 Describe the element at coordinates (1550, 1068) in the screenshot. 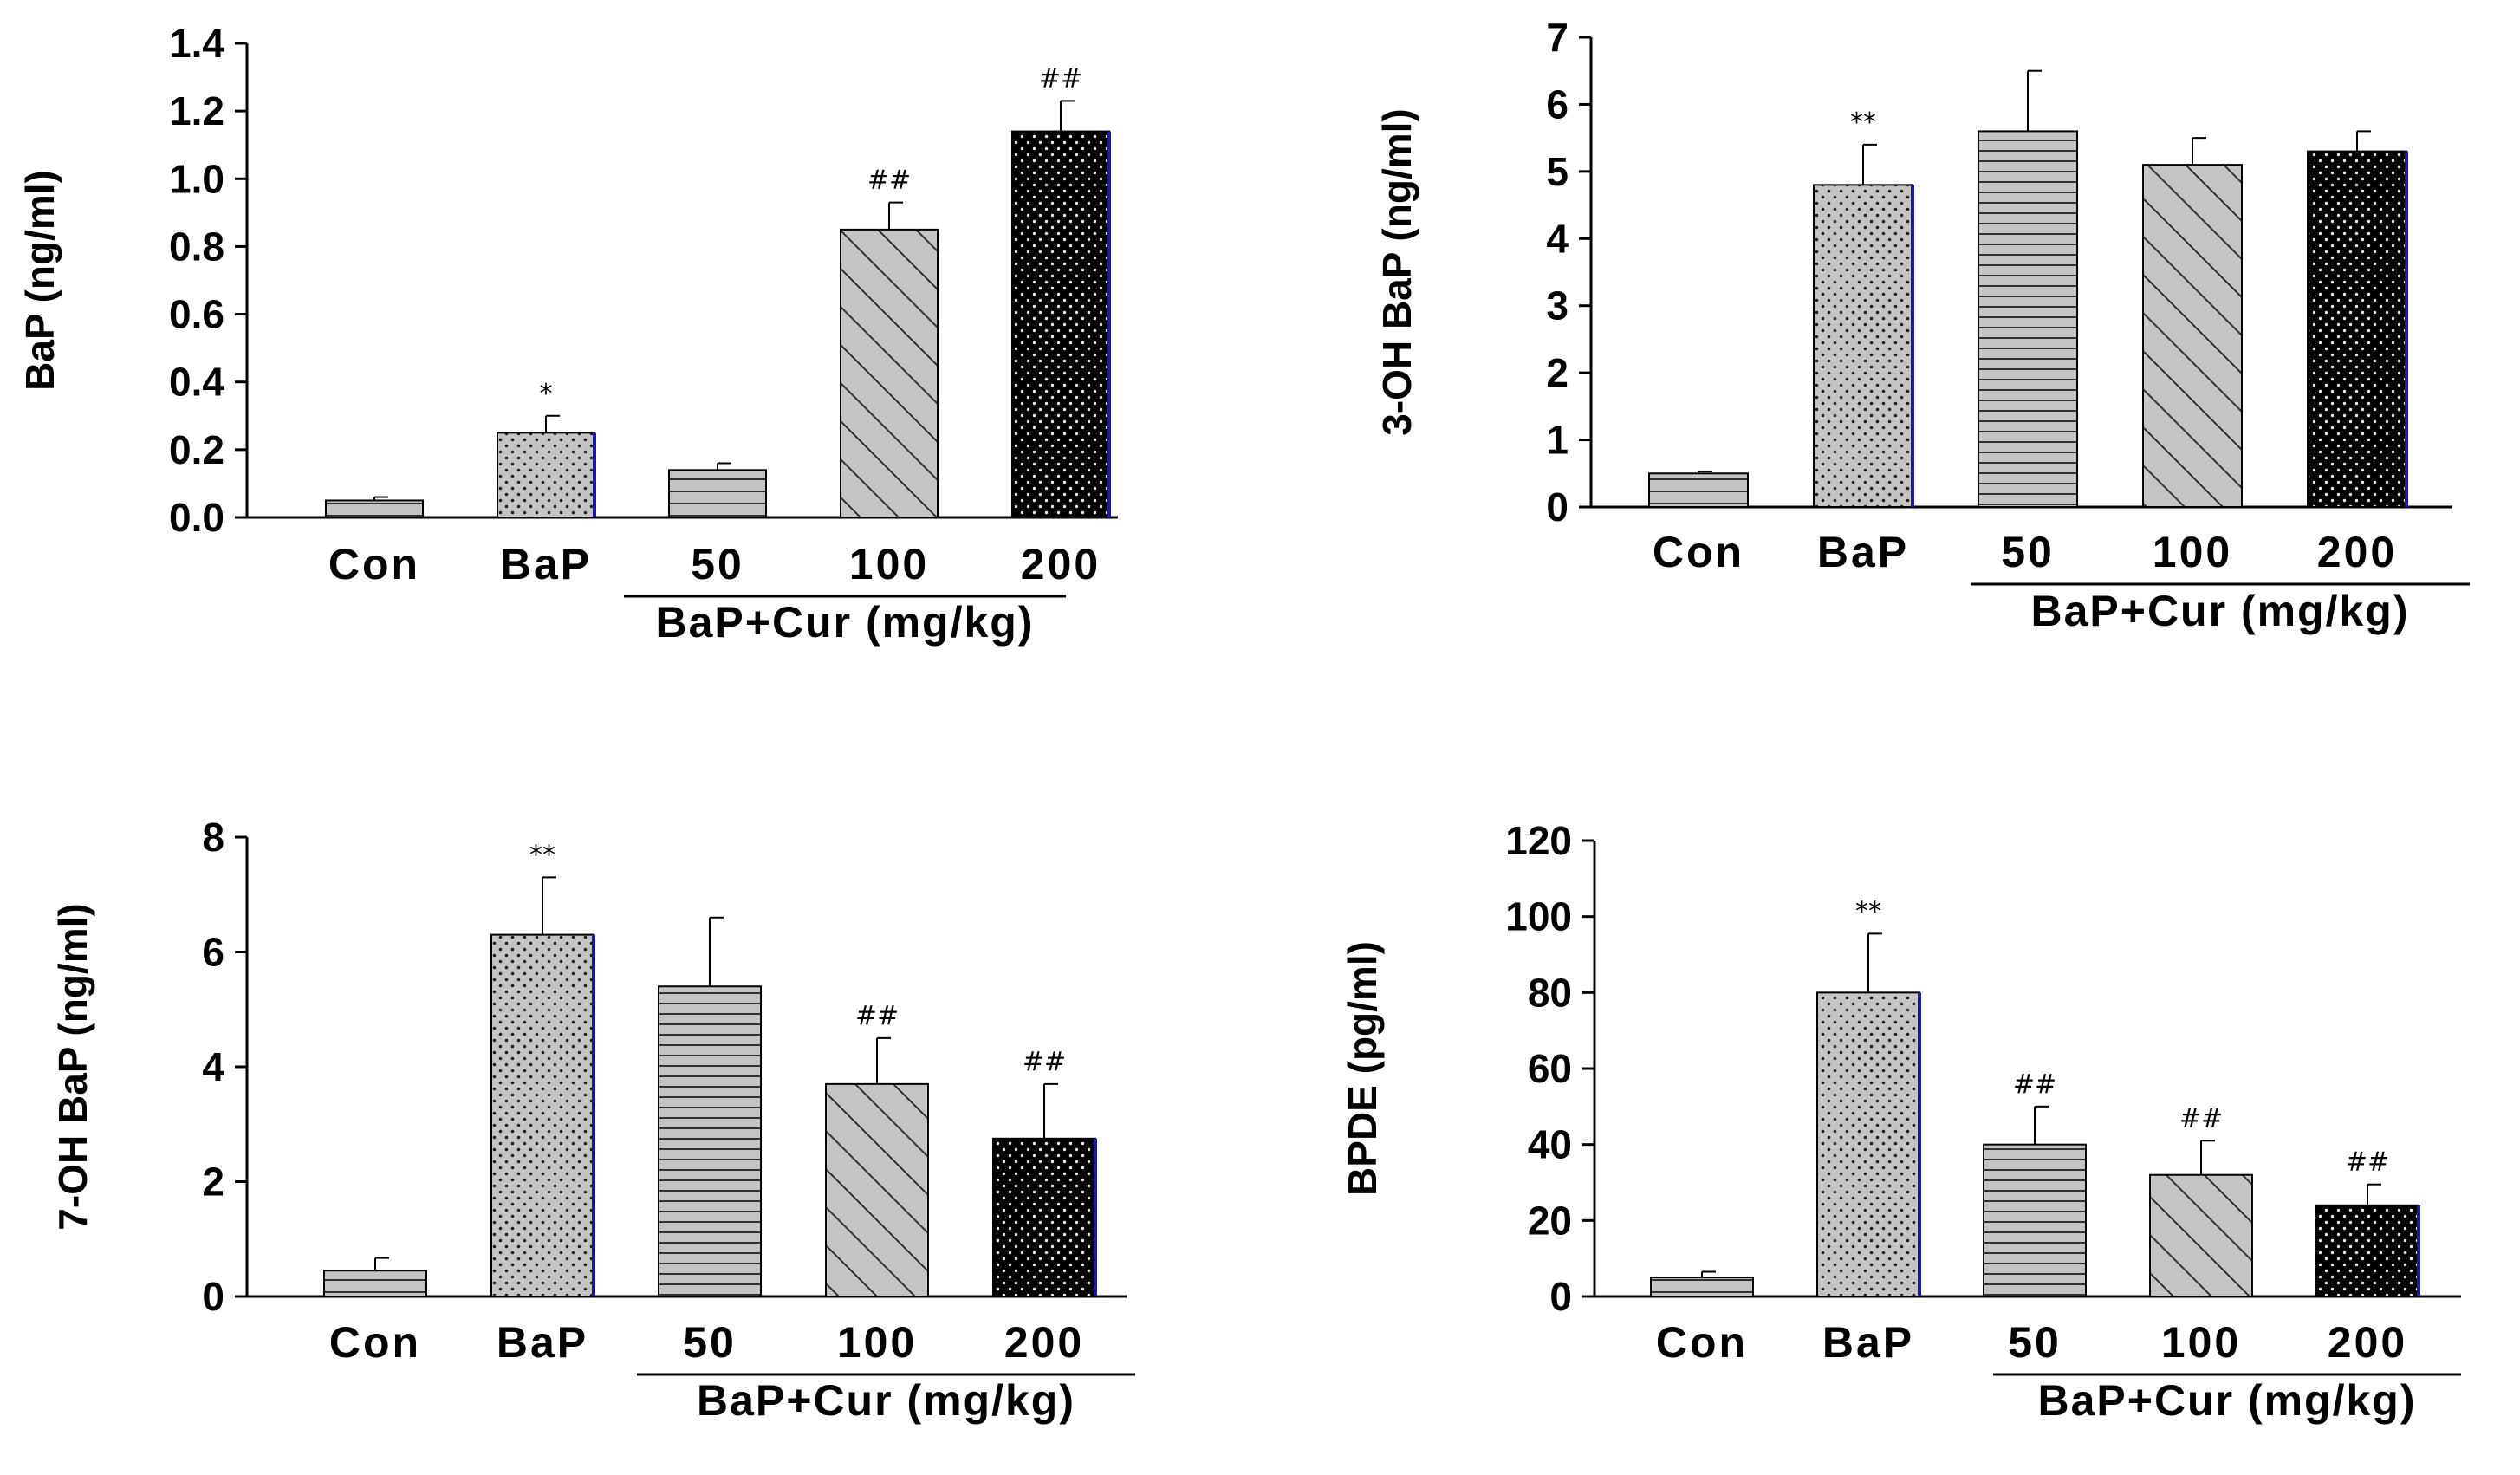

I see `y-tick-label: 60` at that location.